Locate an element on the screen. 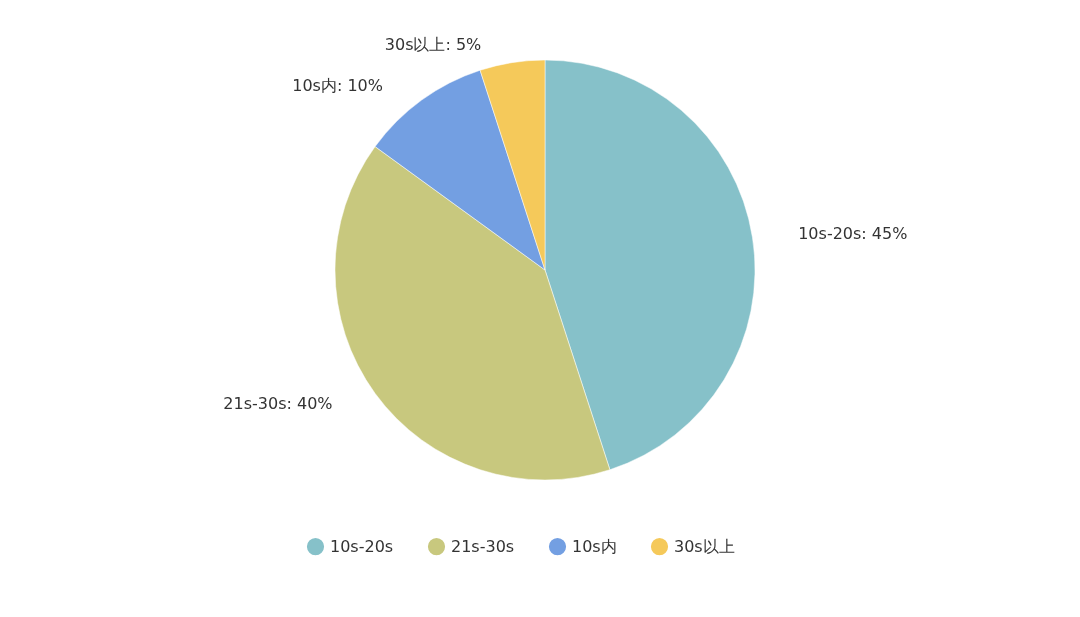 Image resolution: width=1080 pixels, height=617 pixels. legend-label: 21s-30s is located at coordinates (483, 546).